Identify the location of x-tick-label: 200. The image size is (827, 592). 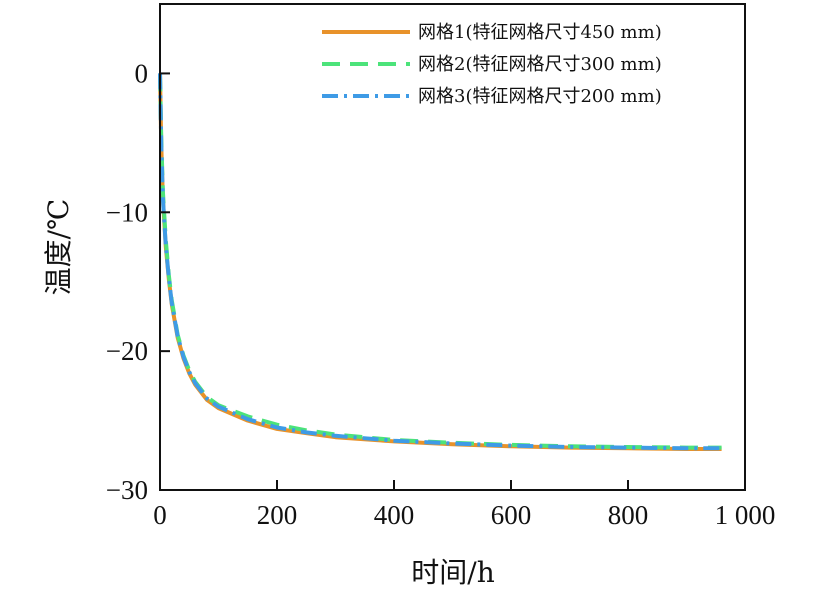
(277, 515).